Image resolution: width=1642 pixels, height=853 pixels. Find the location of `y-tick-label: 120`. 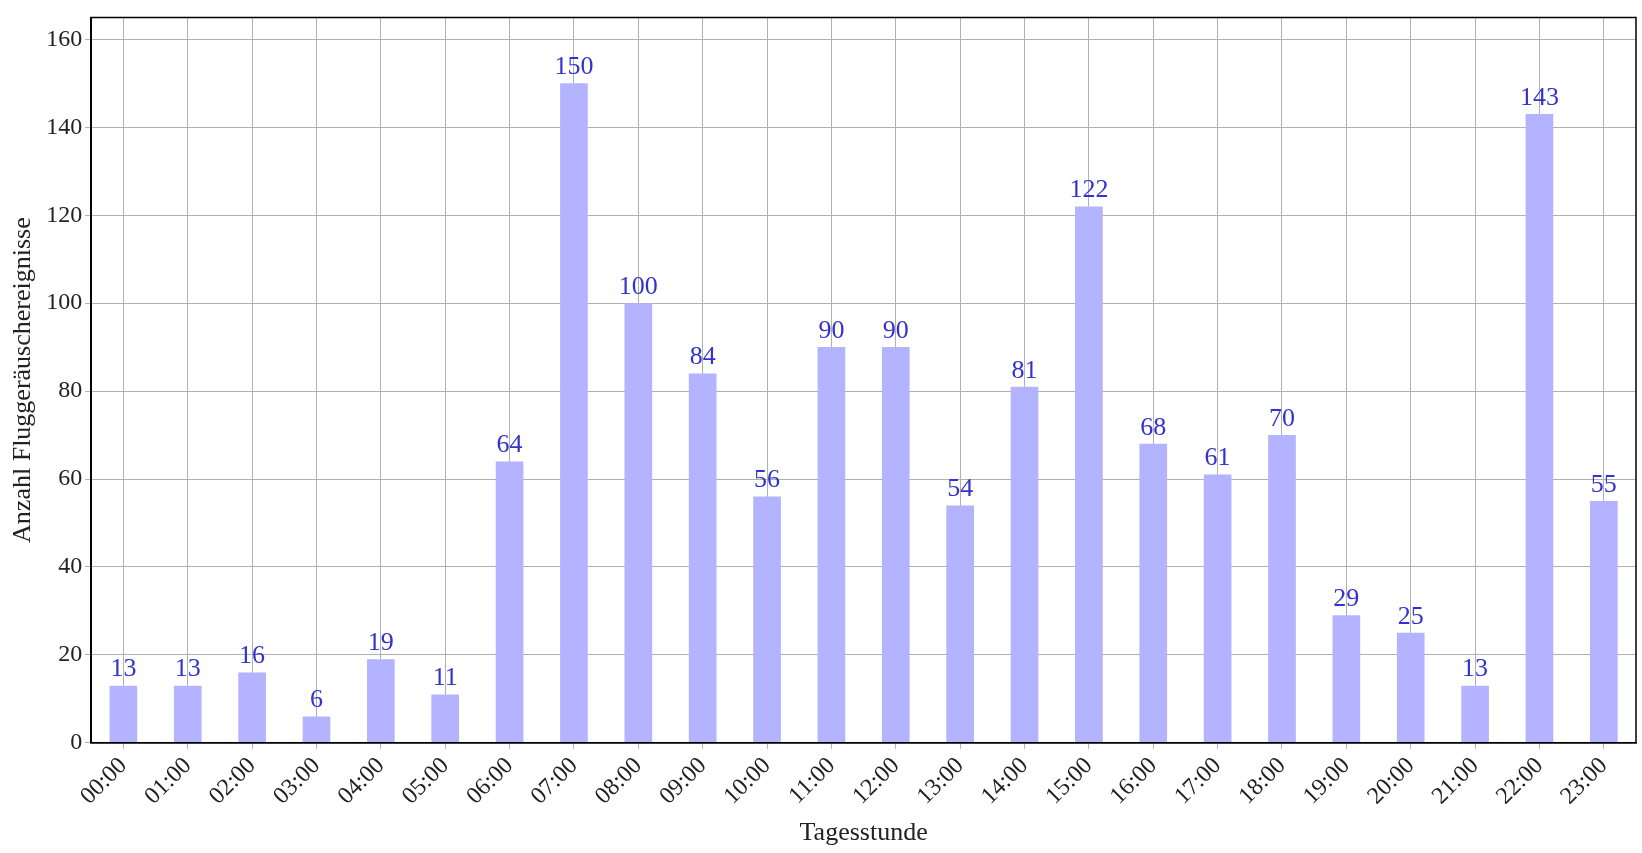

y-tick-label: 120 is located at coordinates (64, 213).